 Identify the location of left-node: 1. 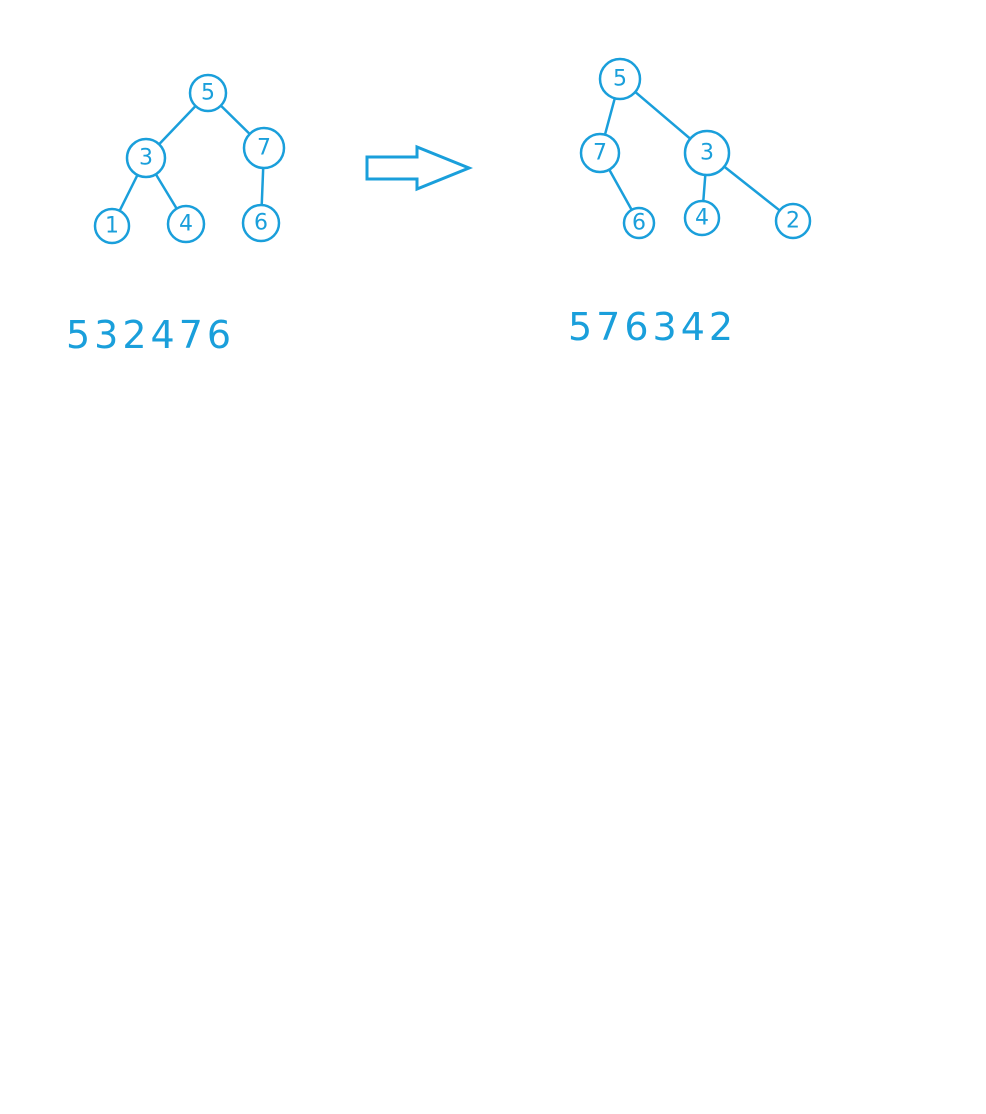
(112, 226).